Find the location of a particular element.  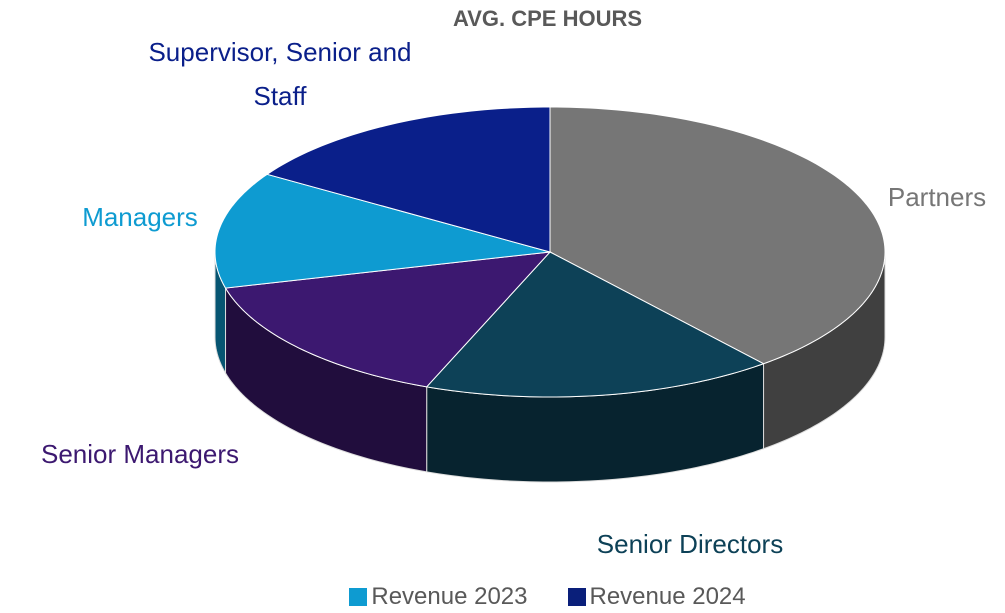

legend-item: Revenue 2023 is located at coordinates (438, 597).